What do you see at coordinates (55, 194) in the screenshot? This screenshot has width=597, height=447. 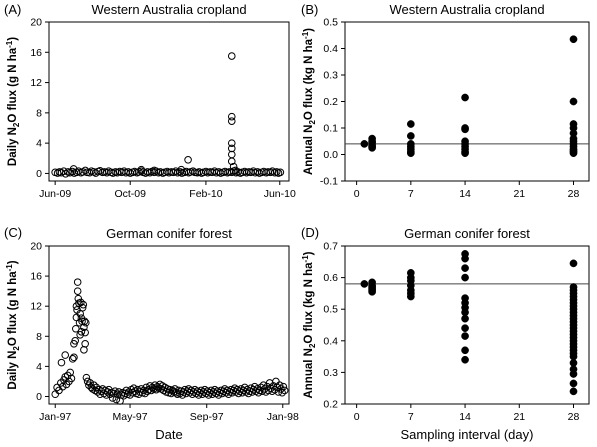 I see `x-tick-label: Jun-09` at bounding box center [55, 194].